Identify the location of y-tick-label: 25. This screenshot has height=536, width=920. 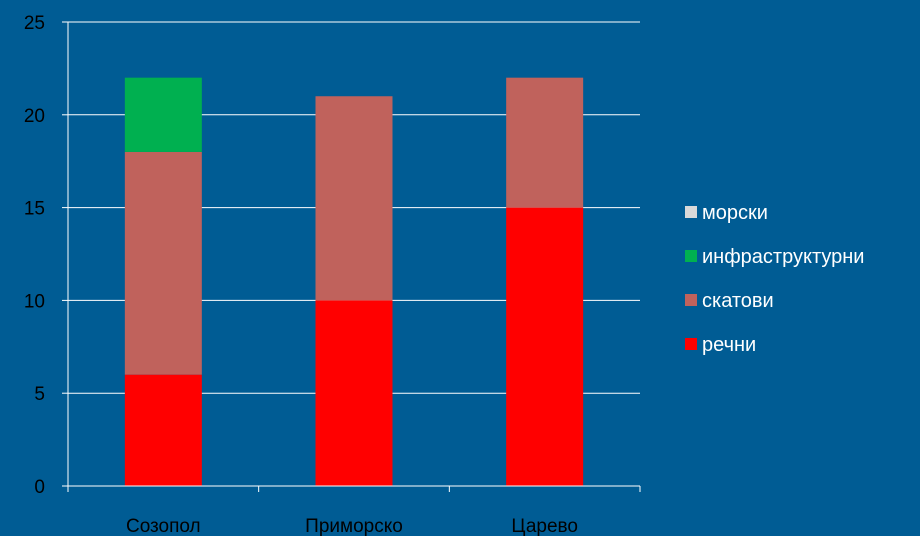
(34, 23).